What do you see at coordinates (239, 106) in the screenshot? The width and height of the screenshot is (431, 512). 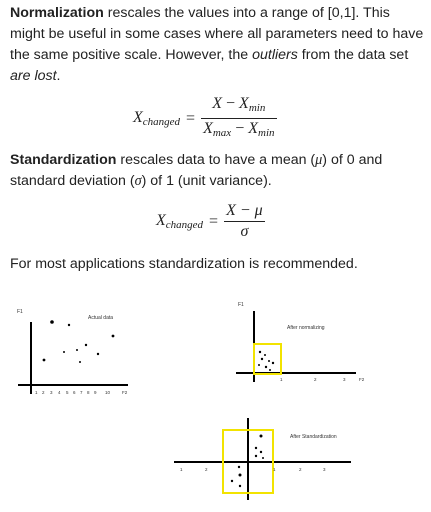 I see `fraction-numerator: X − Xmin` at bounding box center [239, 106].